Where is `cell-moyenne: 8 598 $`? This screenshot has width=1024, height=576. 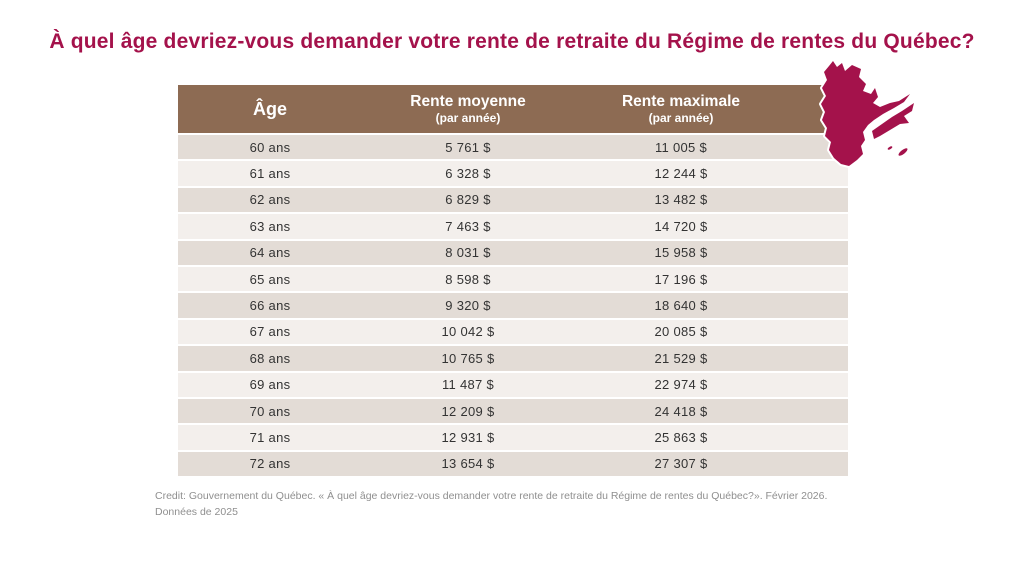 cell-moyenne: 8 598 $ is located at coordinates (468, 279).